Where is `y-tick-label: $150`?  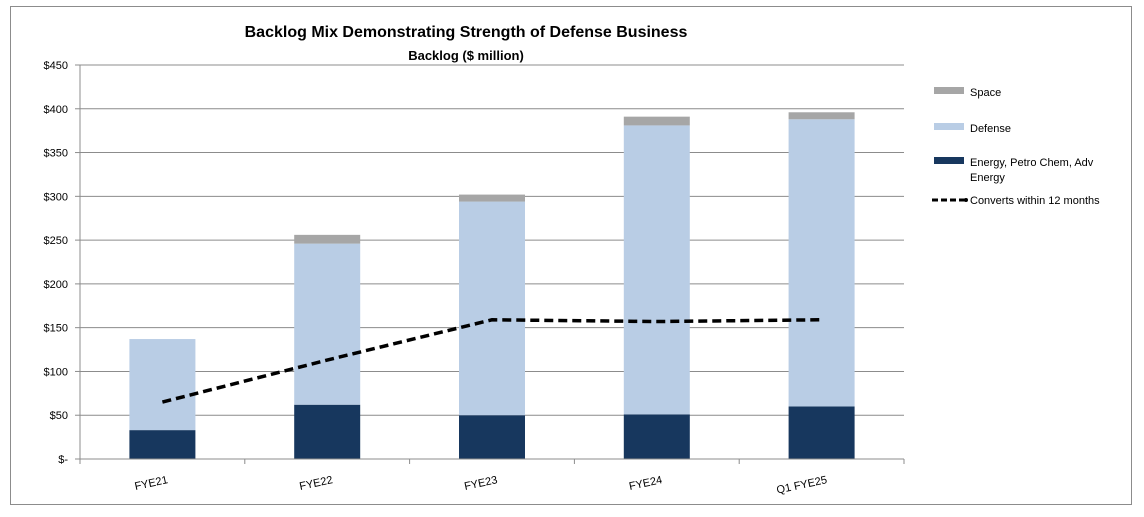 y-tick-label: $150 is located at coordinates (56, 329).